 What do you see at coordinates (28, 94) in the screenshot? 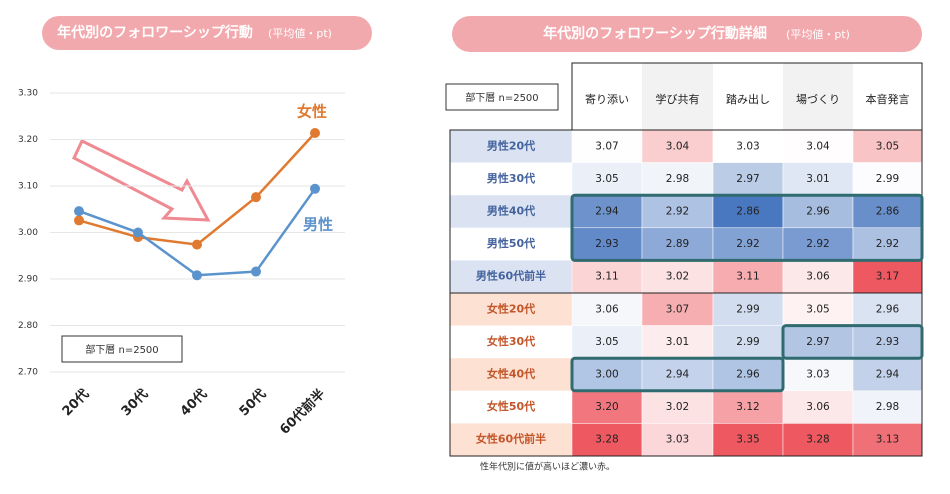
I see `y-tick-label: 3.30` at bounding box center [28, 94].